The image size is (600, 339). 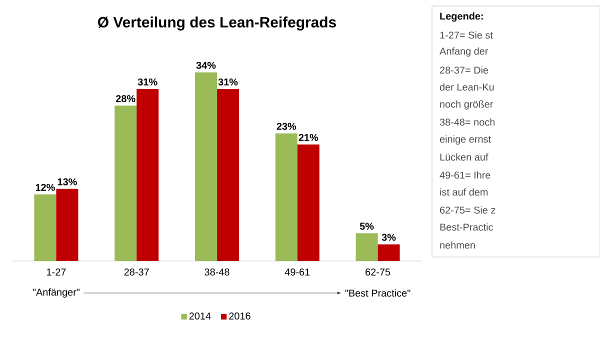 I want to click on legend-label: 2014, so click(x=200, y=316).